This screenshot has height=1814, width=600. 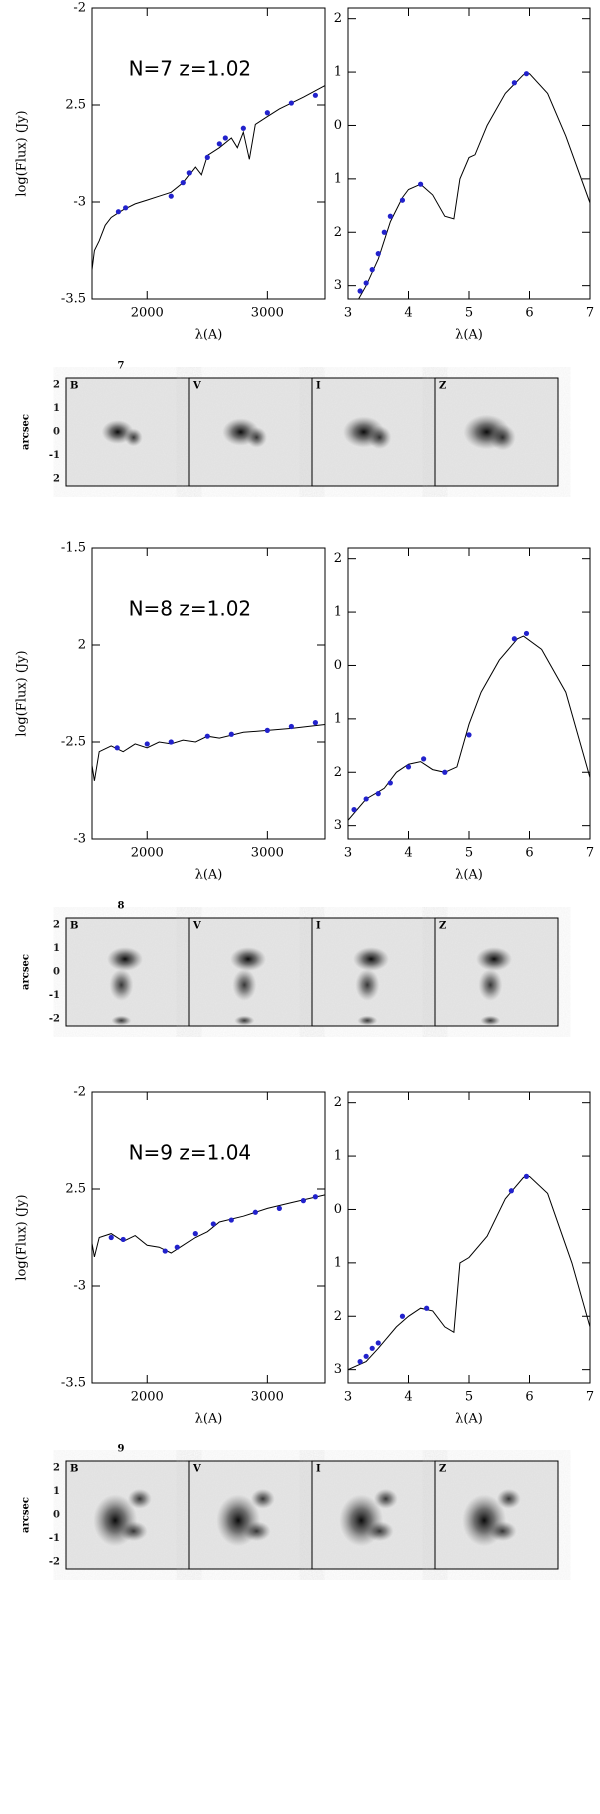 What do you see at coordinates (73, 299) in the screenshot?
I see `y-tick-label: -3.5` at bounding box center [73, 299].